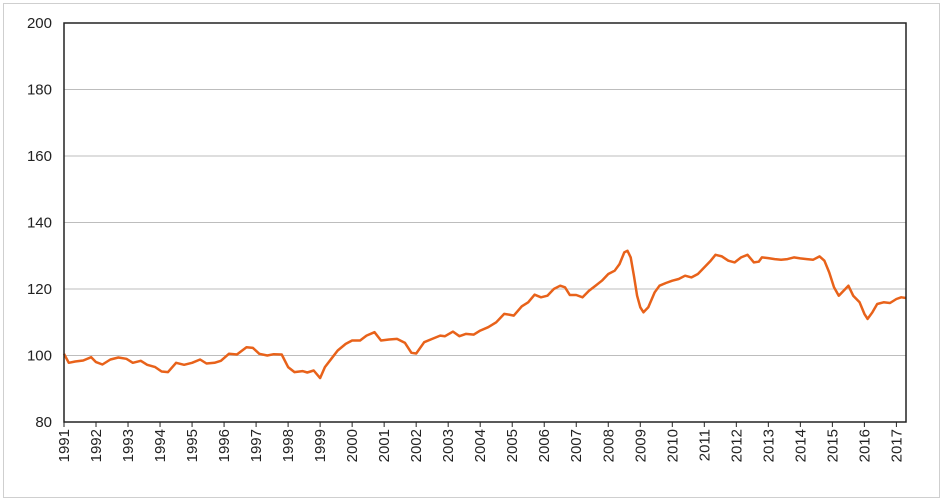 The image size is (945, 503). What do you see at coordinates (128, 445) in the screenshot?
I see `x-tick-label: 1993` at bounding box center [128, 445].